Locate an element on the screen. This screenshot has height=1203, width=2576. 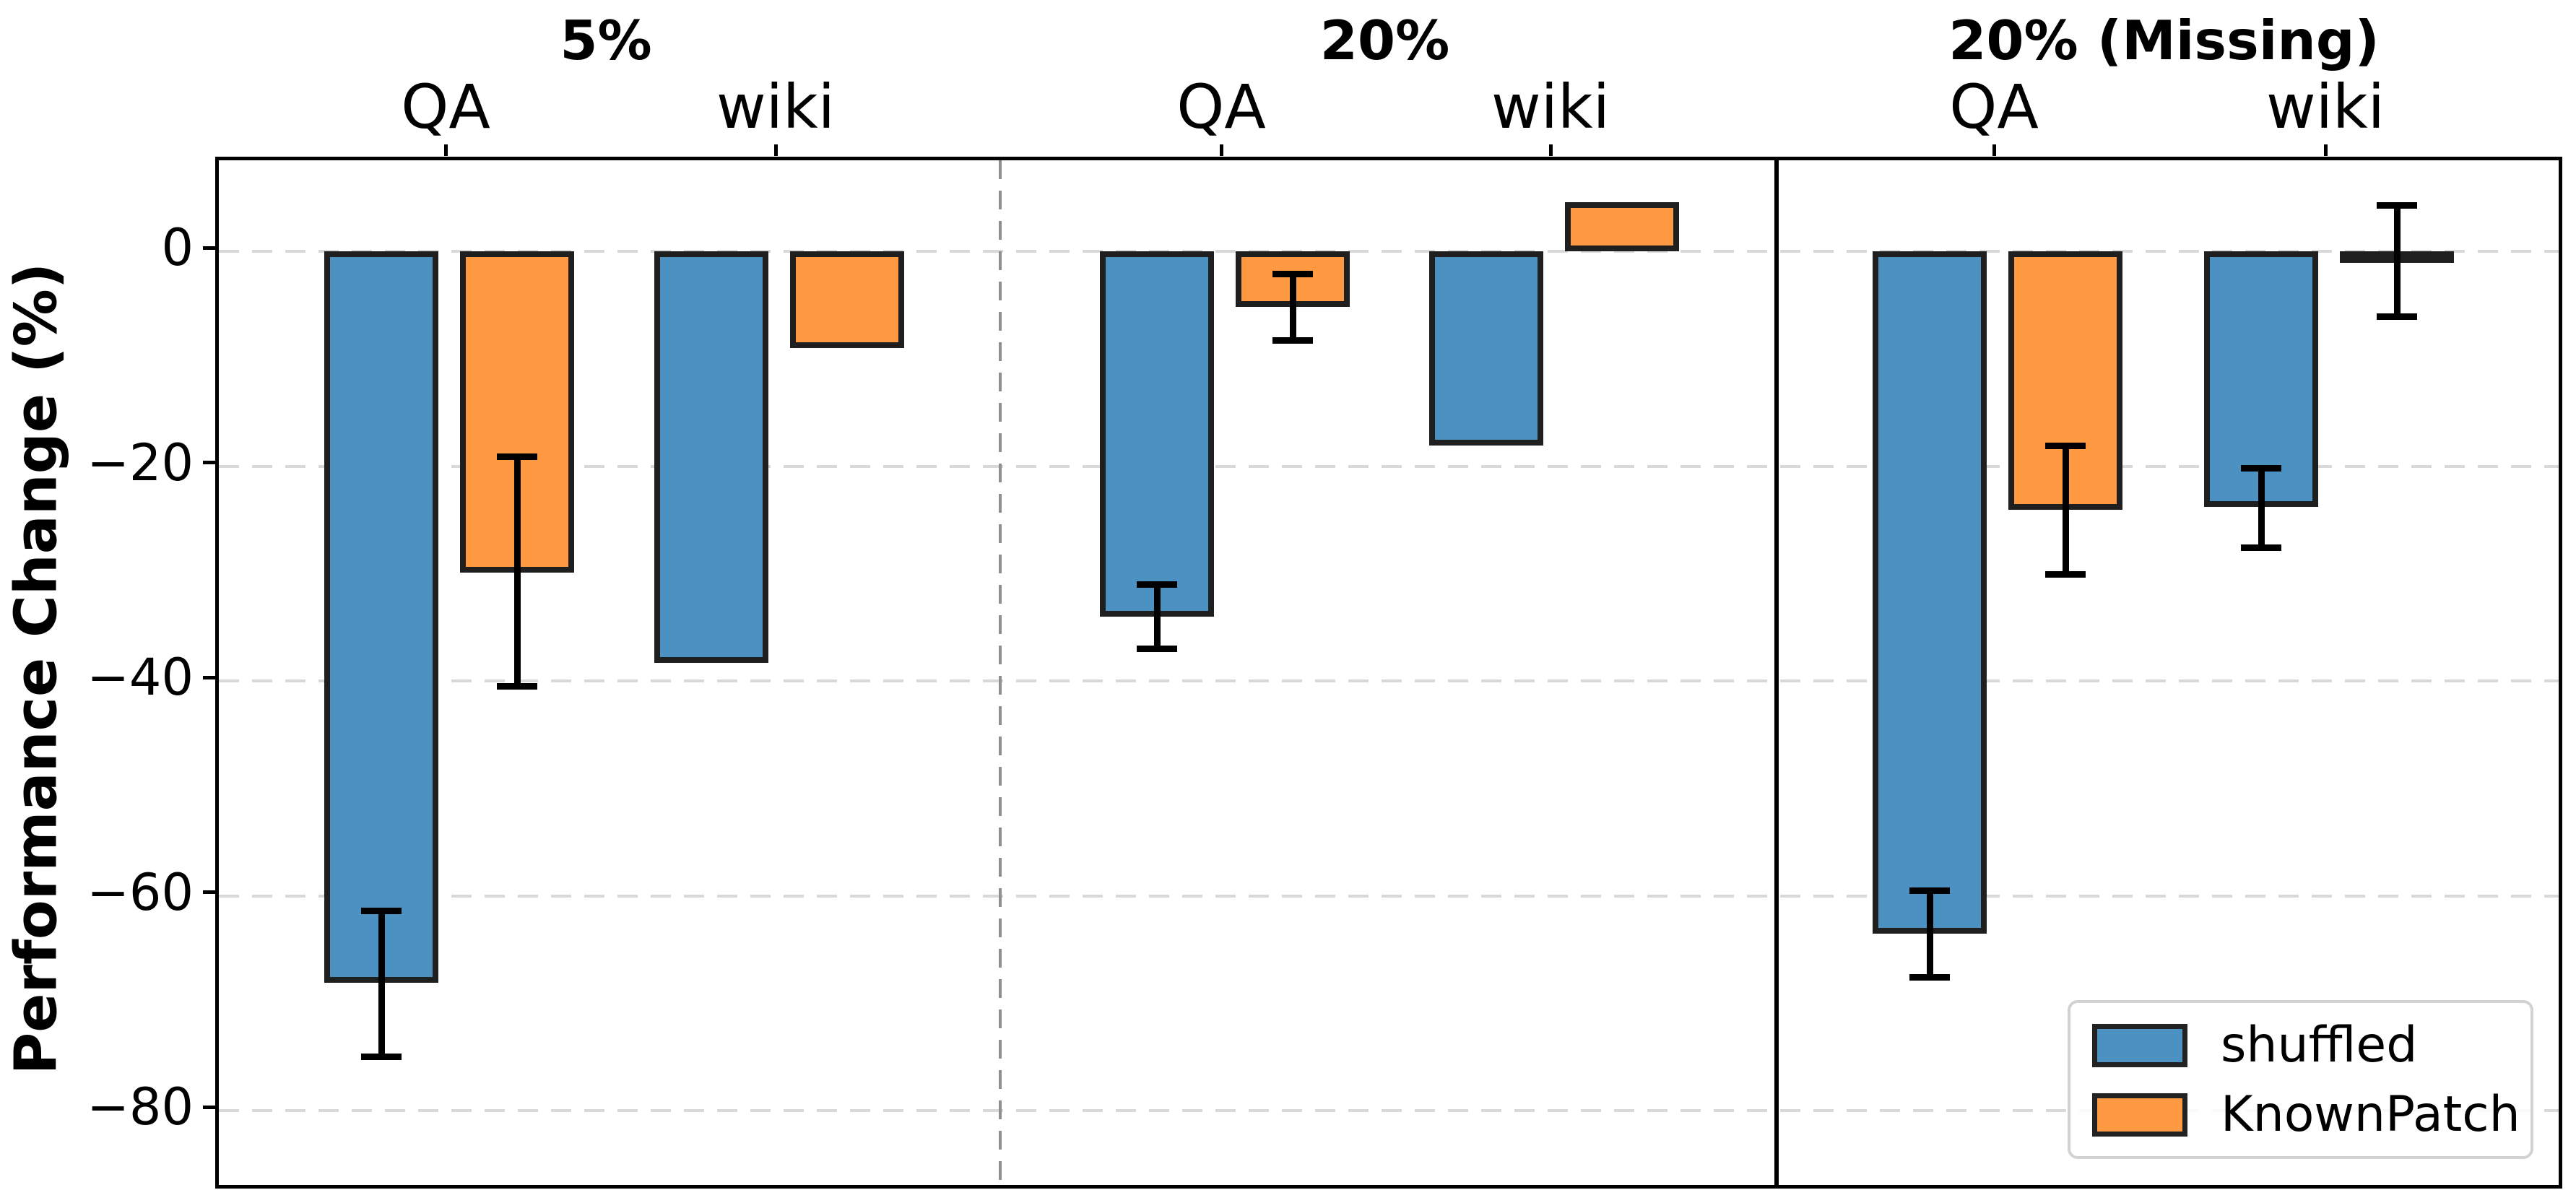
legend-label: shuffled is located at coordinates (2319, 1045).